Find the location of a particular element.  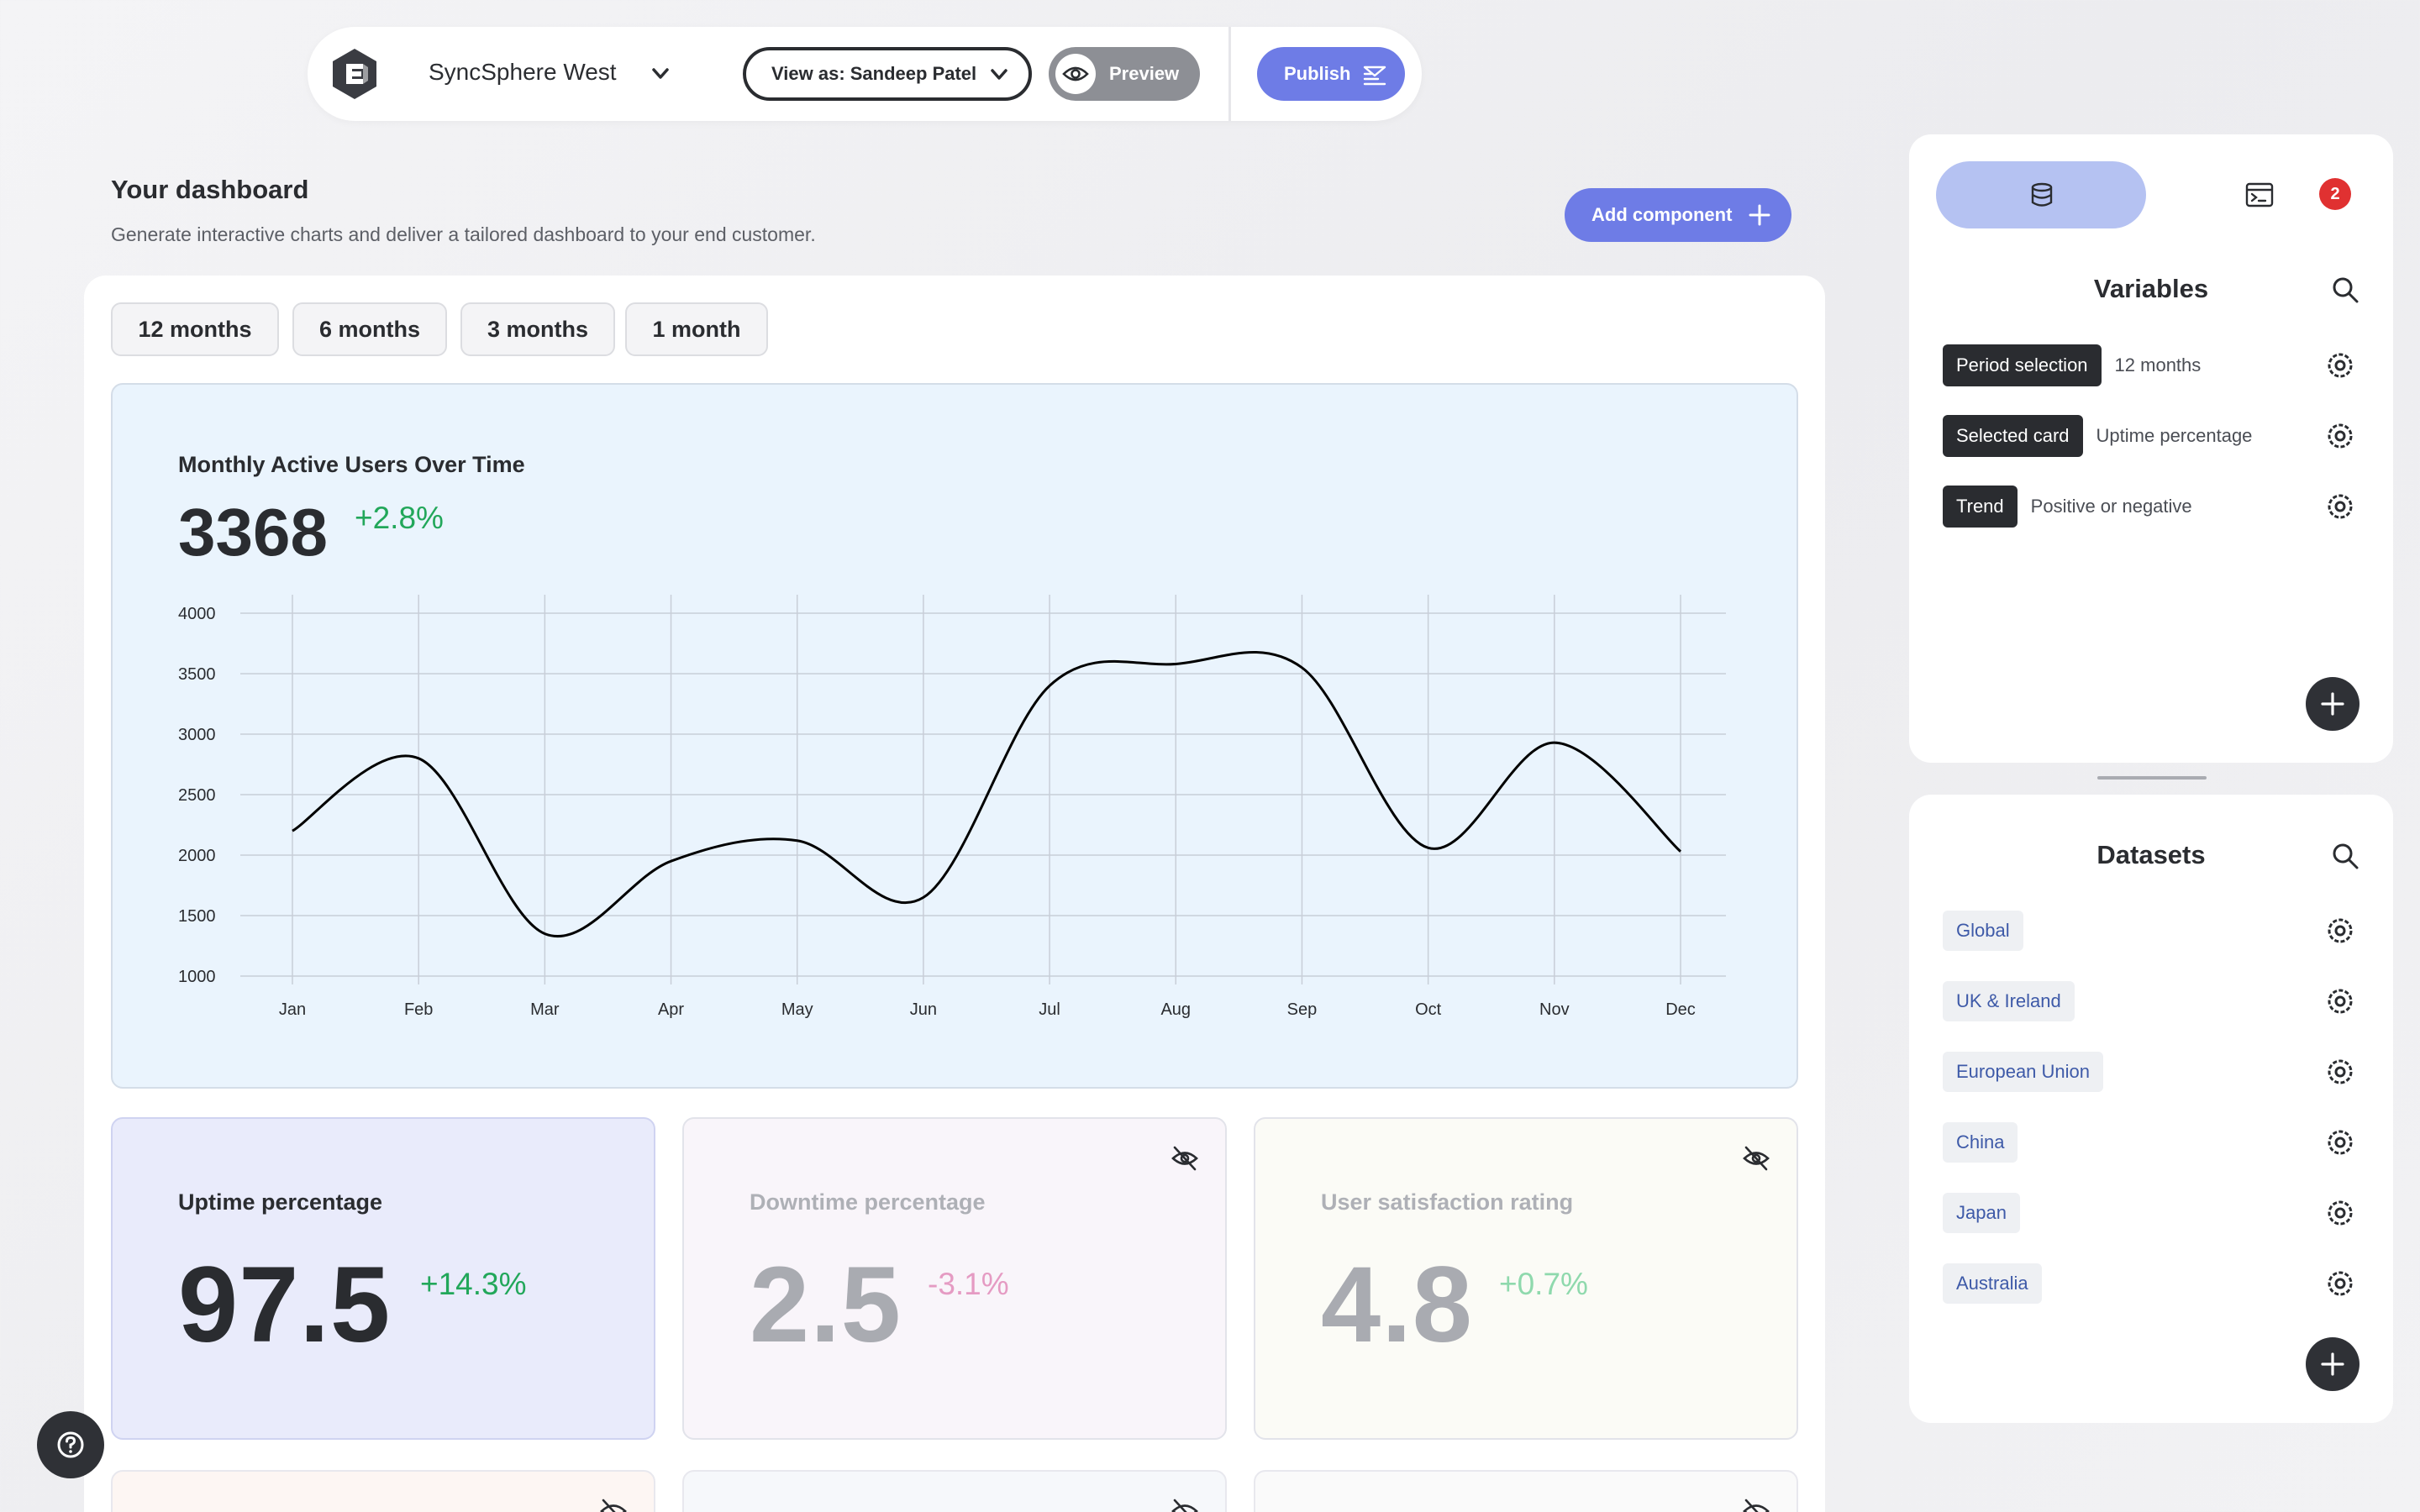

x-tick-label: Dec is located at coordinates (1680, 1009).